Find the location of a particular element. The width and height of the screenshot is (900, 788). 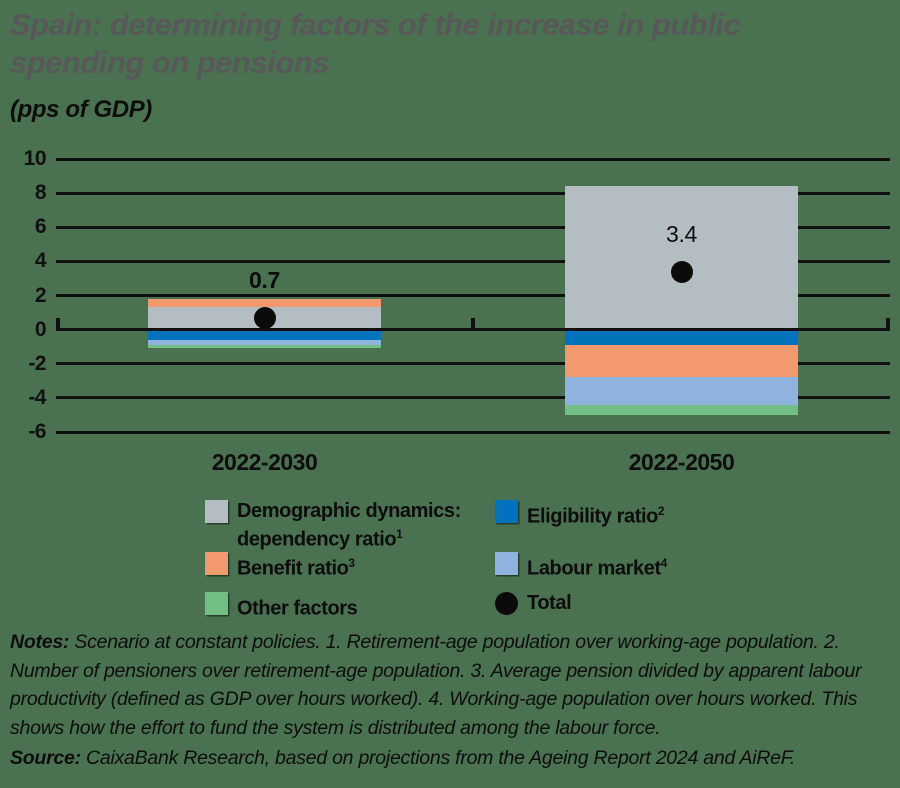

legend-item-other-factors: Other factors is located at coordinates (281, 606).